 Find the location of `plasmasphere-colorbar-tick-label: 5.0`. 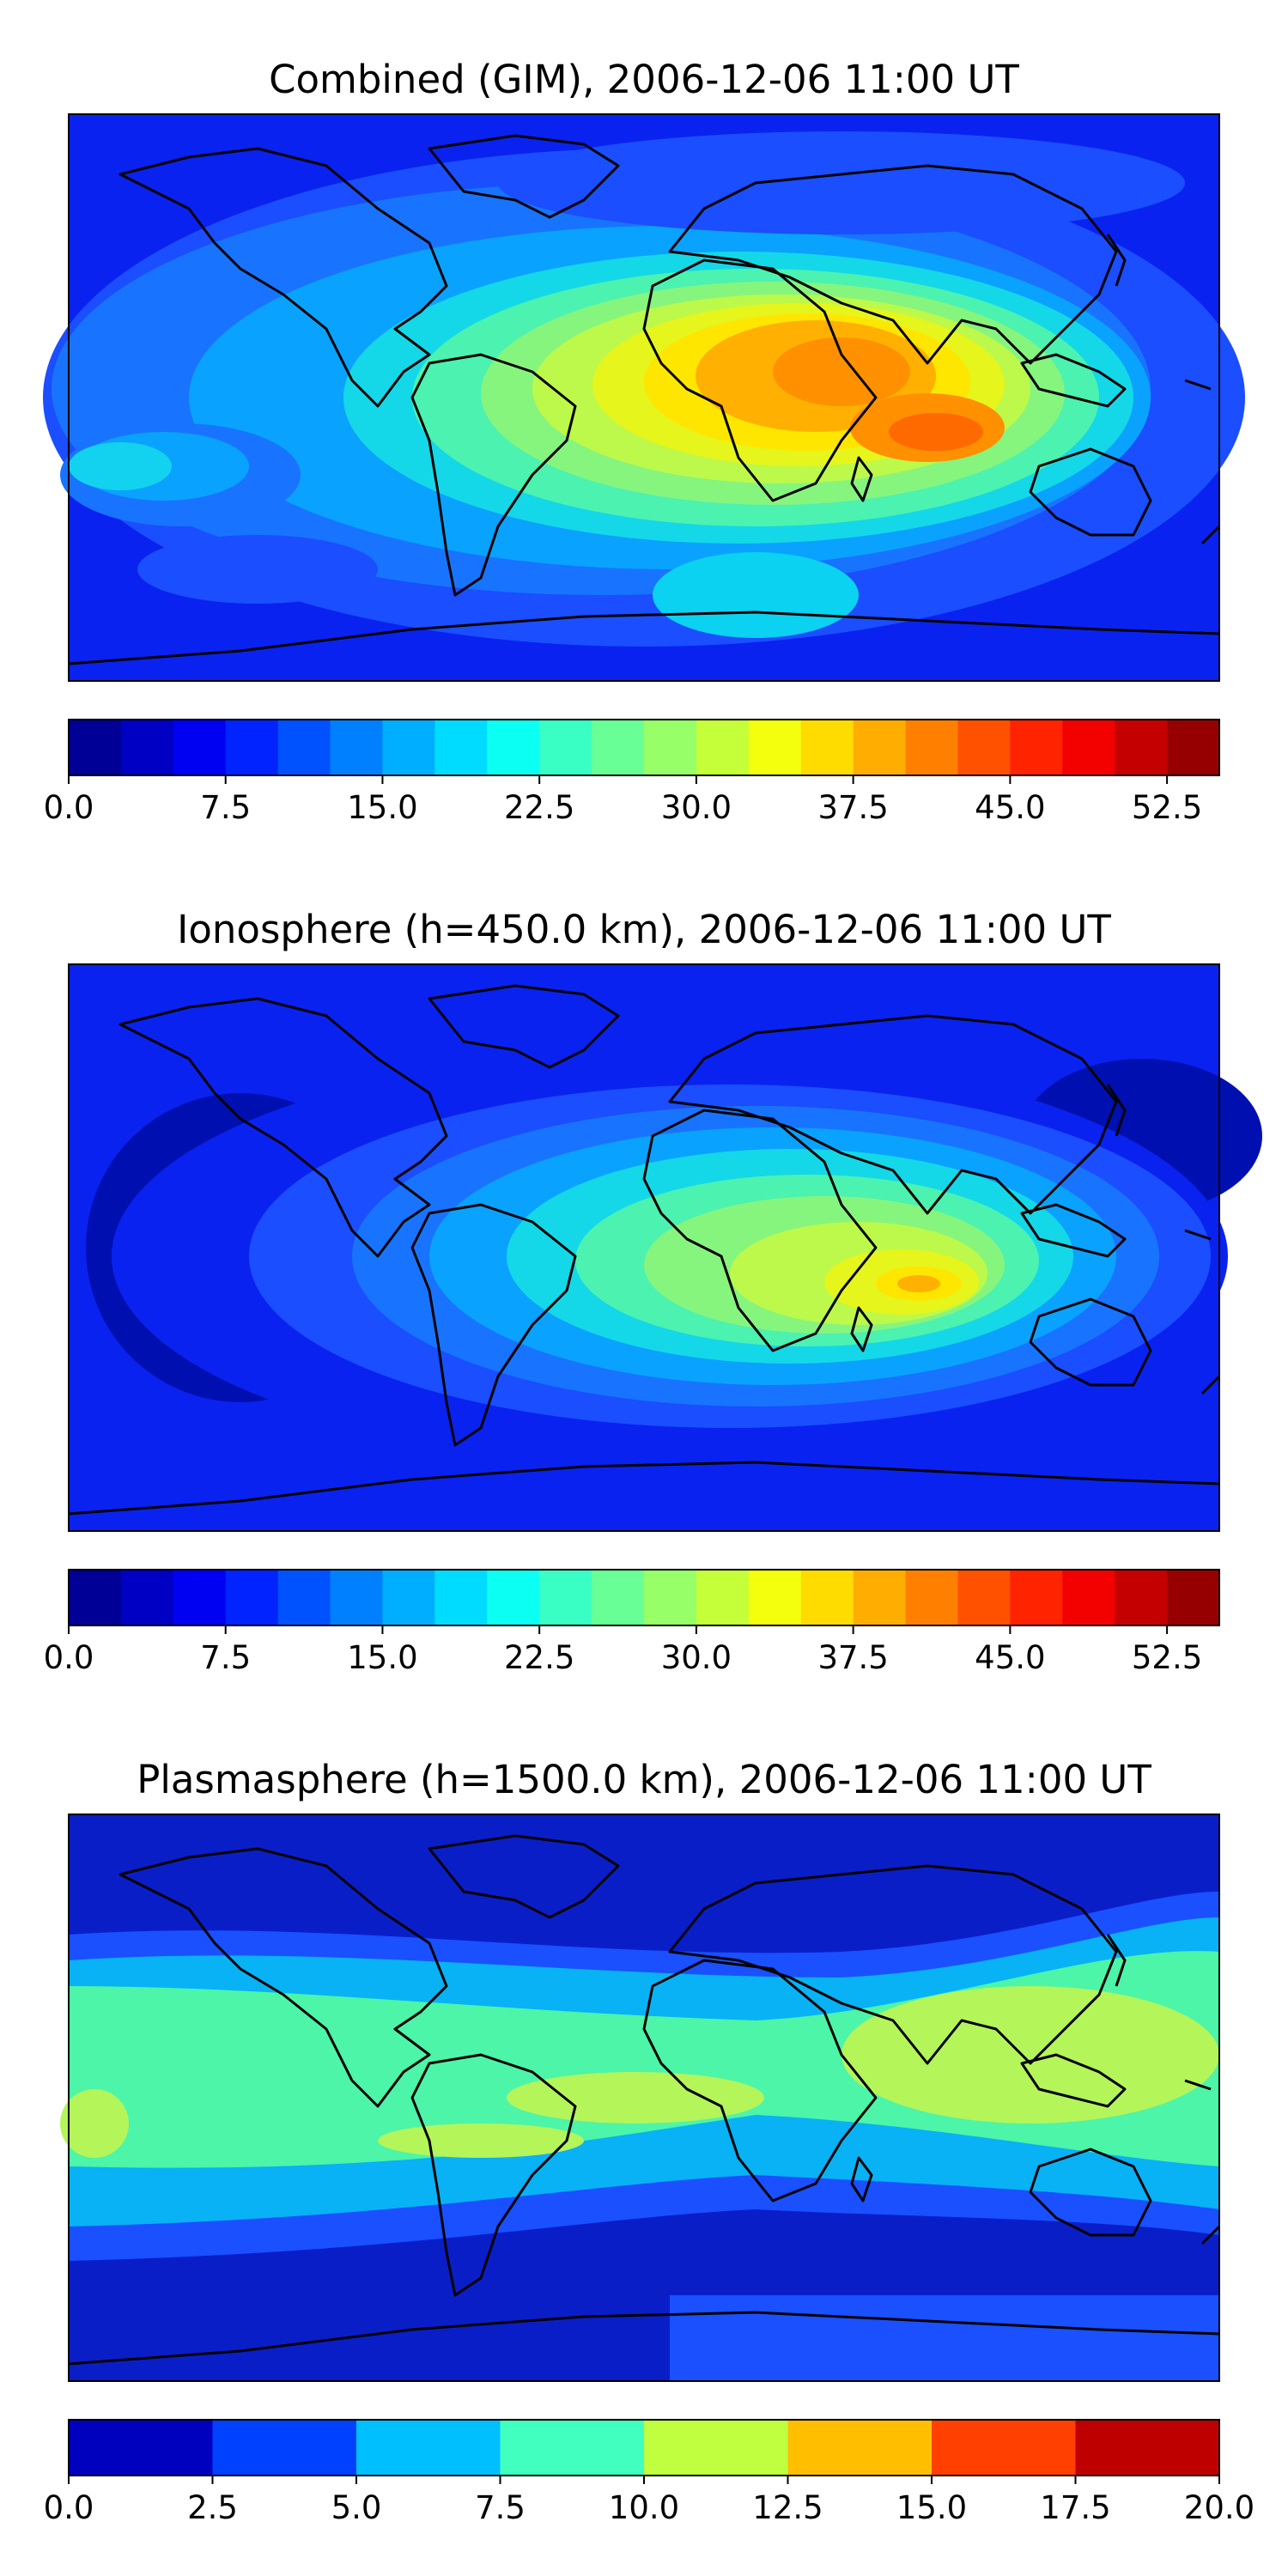

plasmasphere-colorbar-tick-label: 5.0 is located at coordinates (356, 2507).